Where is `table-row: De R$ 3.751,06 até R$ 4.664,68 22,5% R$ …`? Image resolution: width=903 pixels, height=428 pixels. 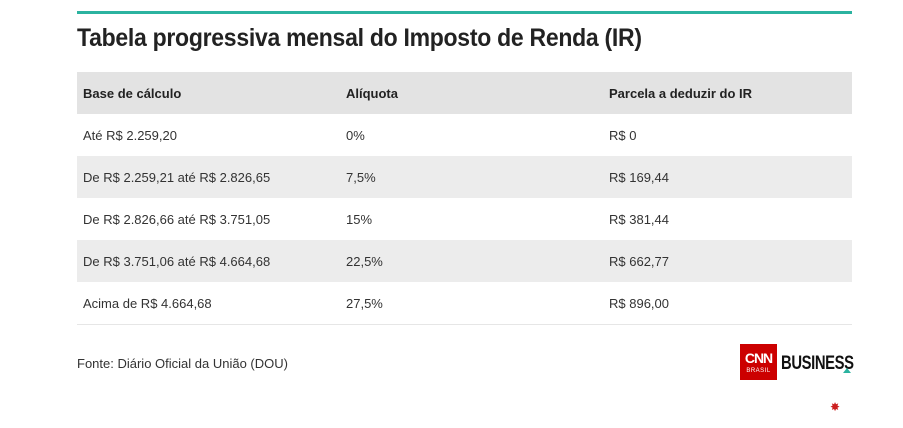
table-row: De R$ 3.751,06 até R$ 4.664,68 22,5% R$ … is located at coordinates (464, 261).